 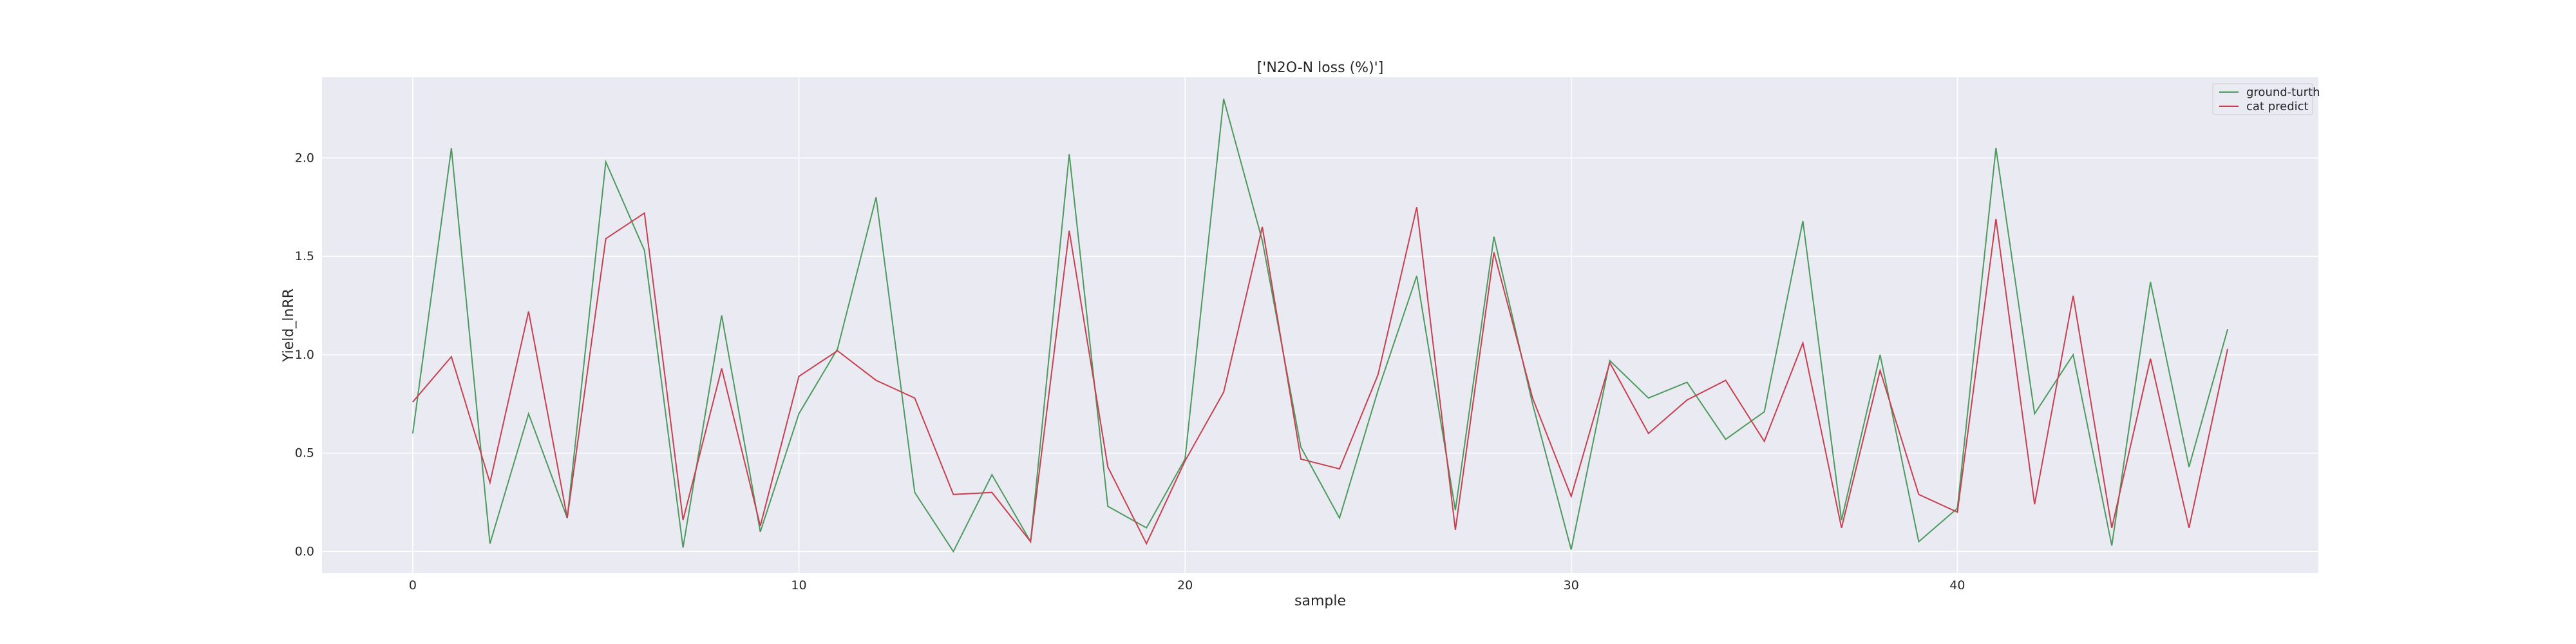 What do you see at coordinates (289, 326) in the screenshot?
I see `y-axis-label: Yield_lnRR` at bounding box center [289, 326].